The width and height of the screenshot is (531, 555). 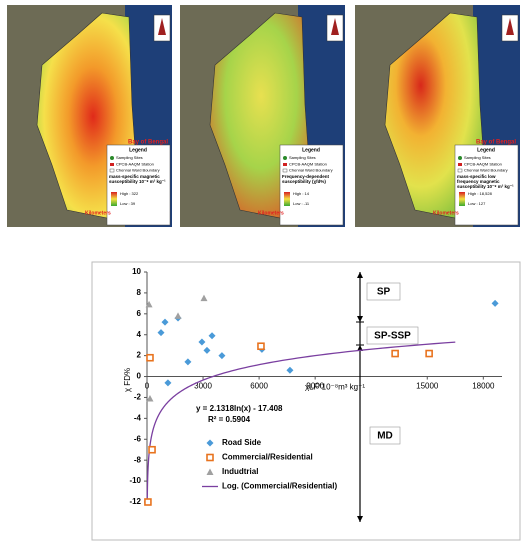 I want to click on legend-item: Indudtrial, so click(x=232, y=471).